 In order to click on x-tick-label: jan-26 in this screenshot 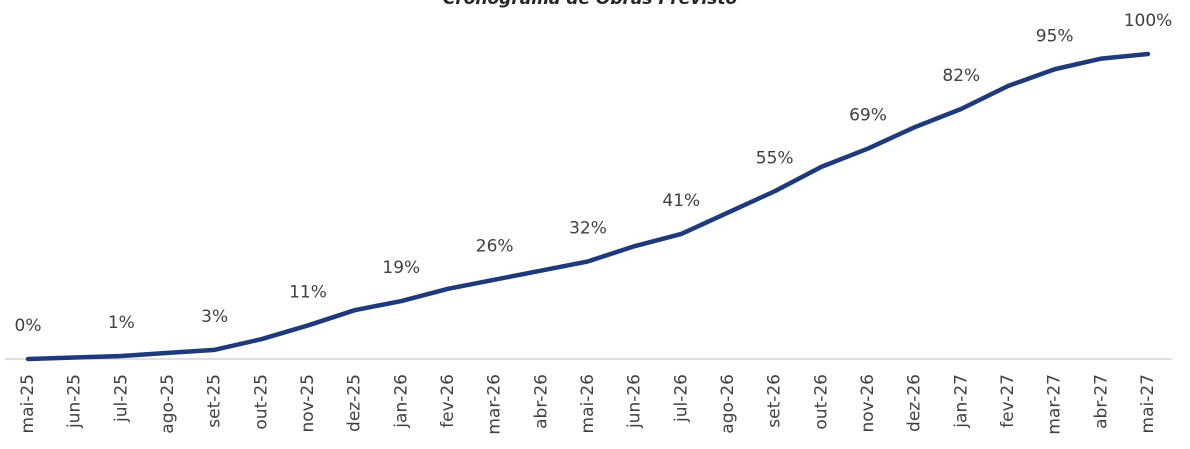, I will do `click(401, 401)`.